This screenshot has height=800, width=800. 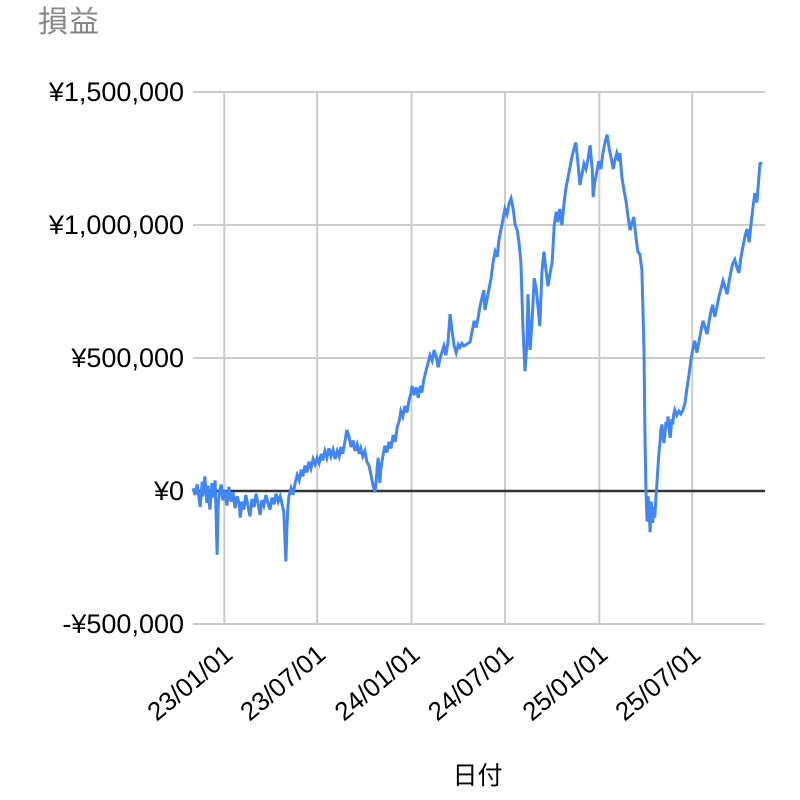 What do you see at coordinates (477, 776) in the screenshot?
I see `x-axis-title: 日付` at bounding box center [477, 776].